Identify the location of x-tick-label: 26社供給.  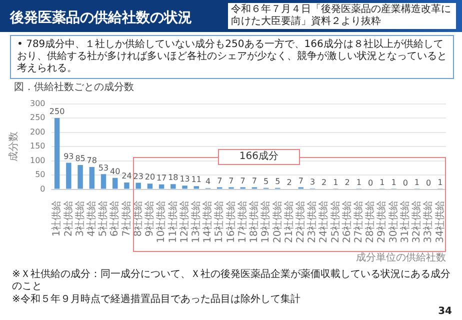
(346, 222).